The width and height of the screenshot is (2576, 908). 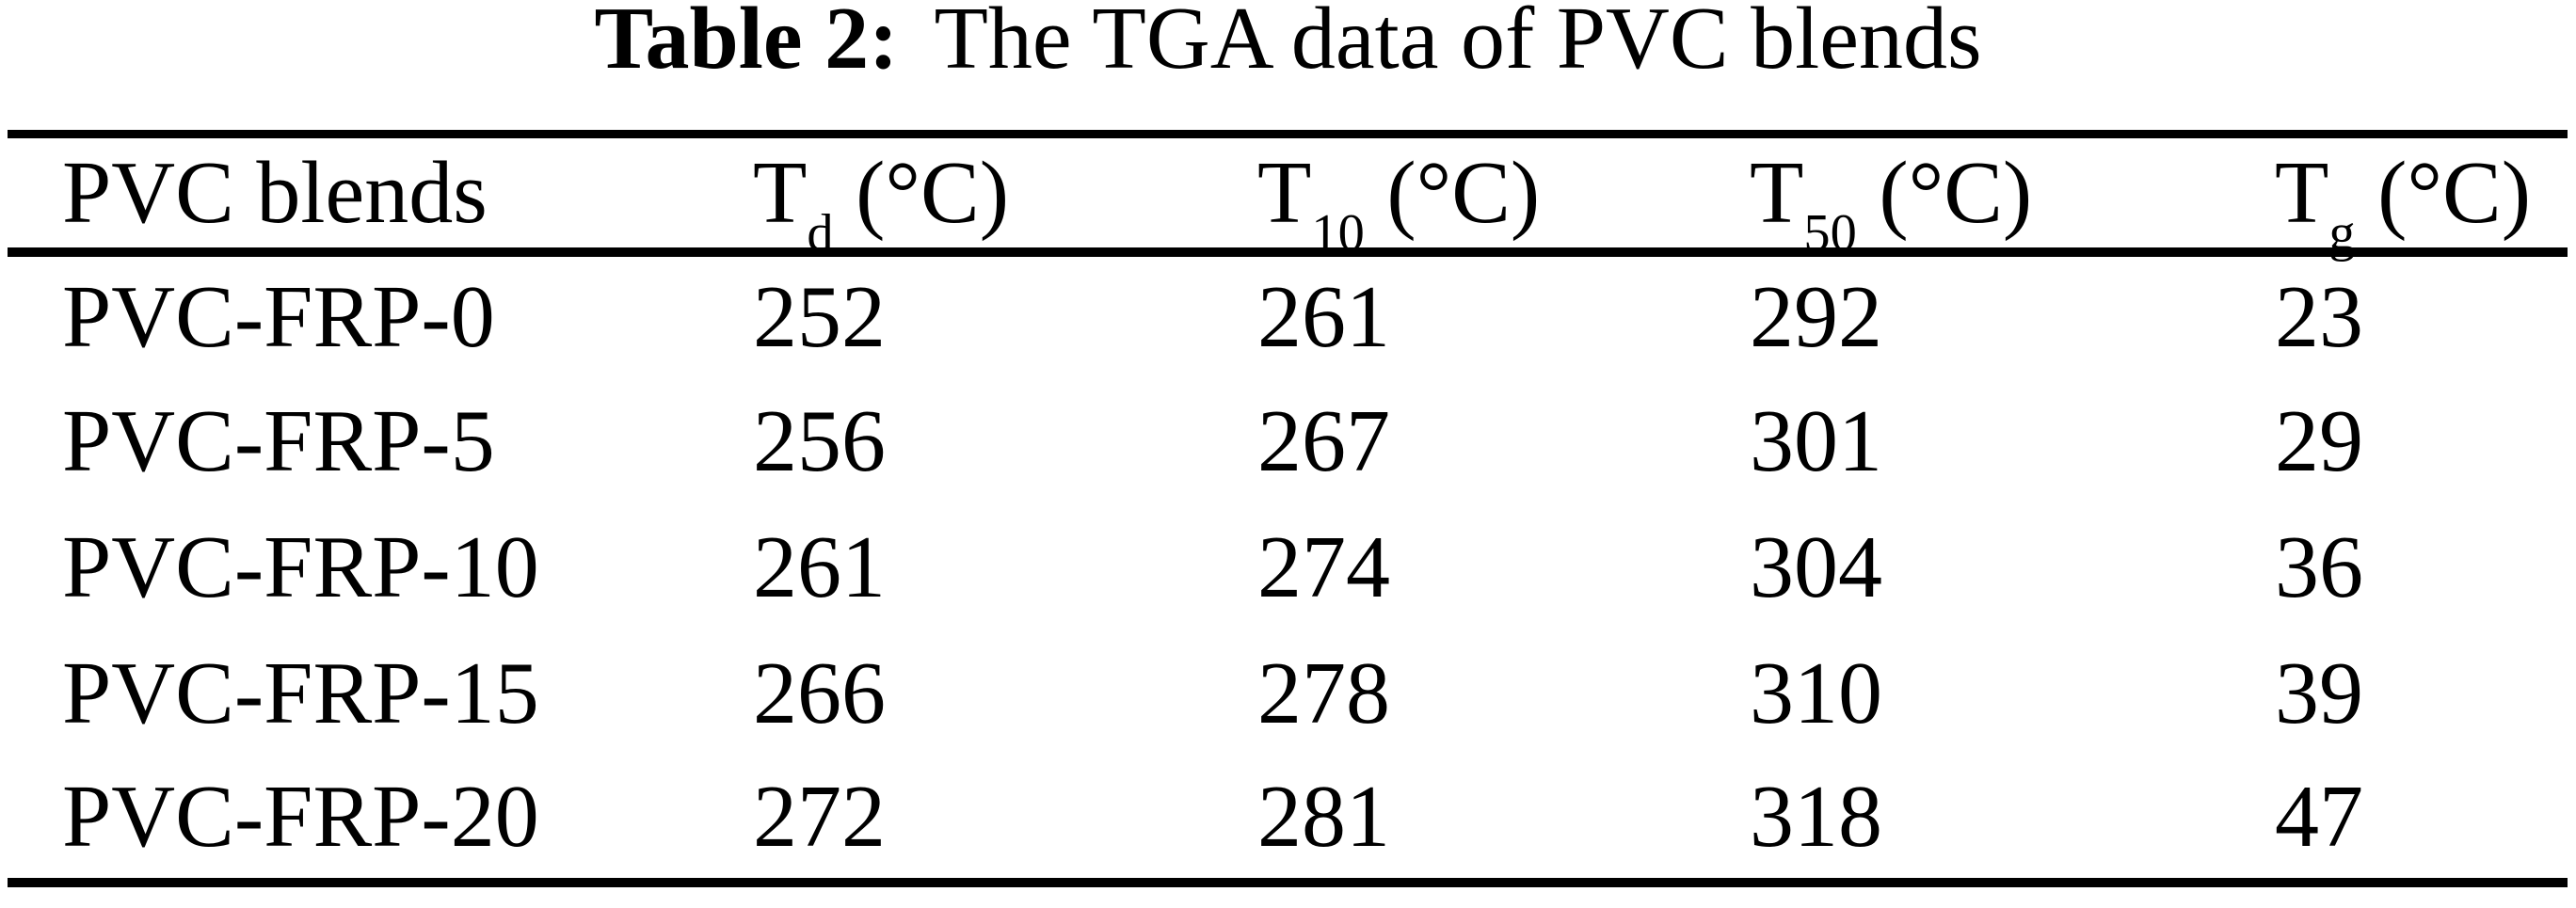 I want to click on table-row: PVC-FRP-0 252 261 292 23, so click(x=1288, y=315).